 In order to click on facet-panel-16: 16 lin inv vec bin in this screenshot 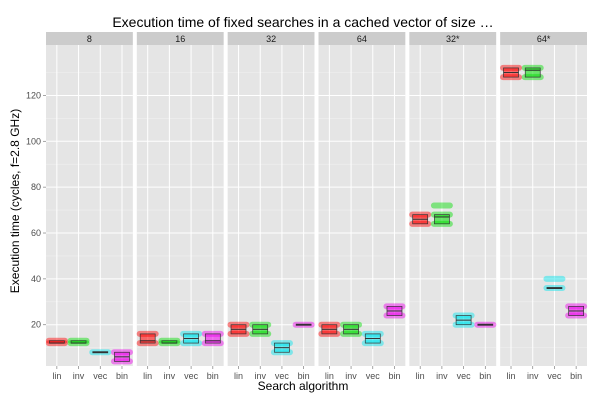, I will do `click(180, 206)`.